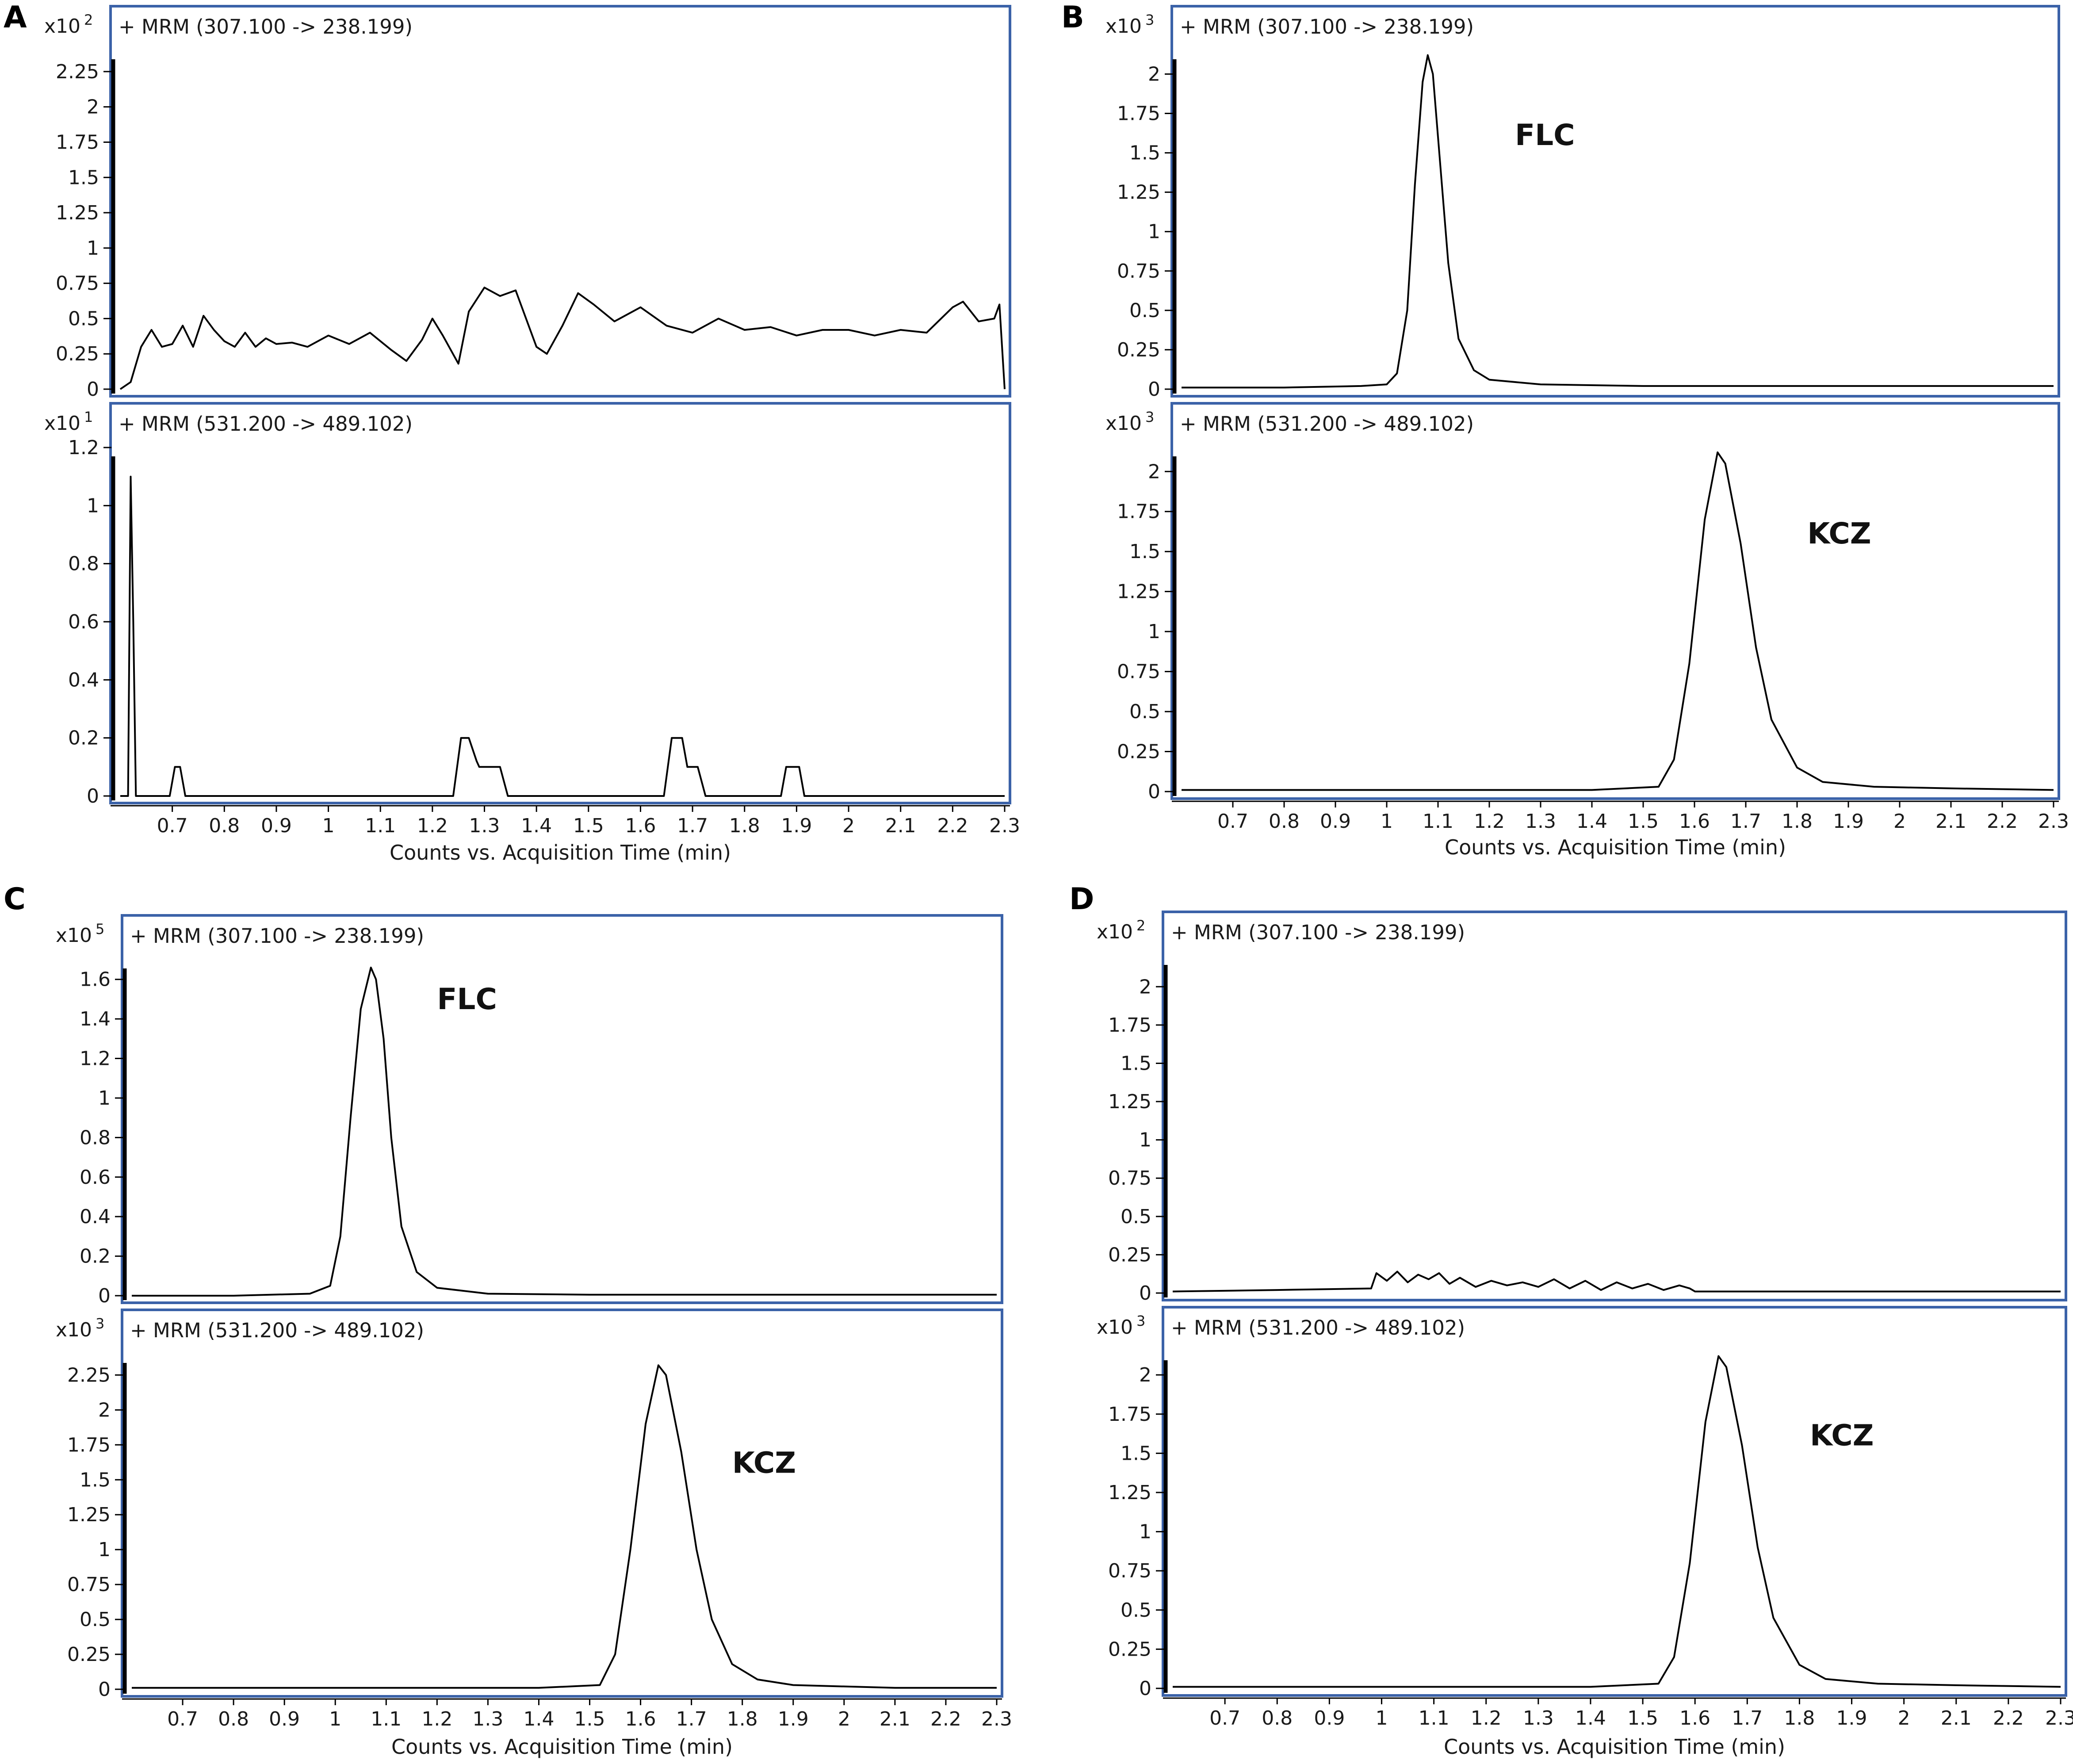 The width and height of the screenshot is (2073, 1764). Describe the element at coordinates (328, 826) in the screenshot. I see `x-tick-label: 1` at that location.